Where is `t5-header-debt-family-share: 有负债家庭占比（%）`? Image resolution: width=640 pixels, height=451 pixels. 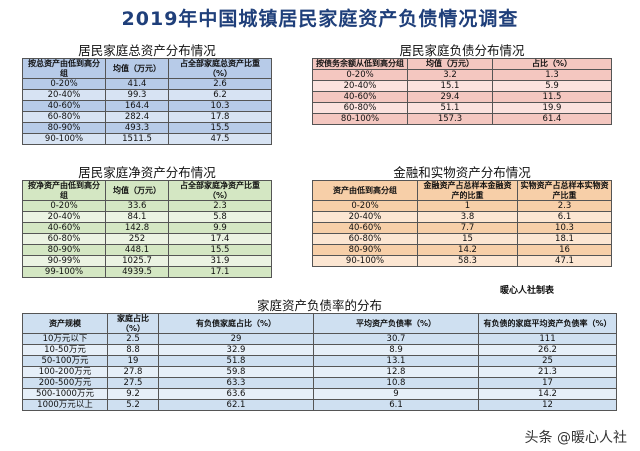
t5-header-debt-family-share: 有负债家庭占比（%） is located at coordinates (236, 323).